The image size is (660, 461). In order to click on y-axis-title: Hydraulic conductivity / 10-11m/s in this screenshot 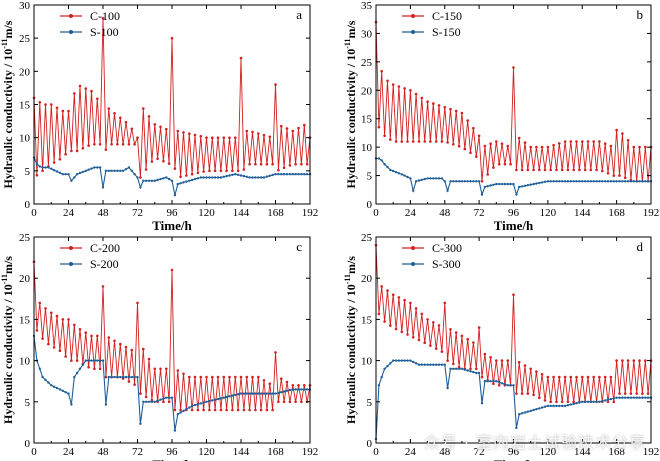, I will do `click(7, 104)`.